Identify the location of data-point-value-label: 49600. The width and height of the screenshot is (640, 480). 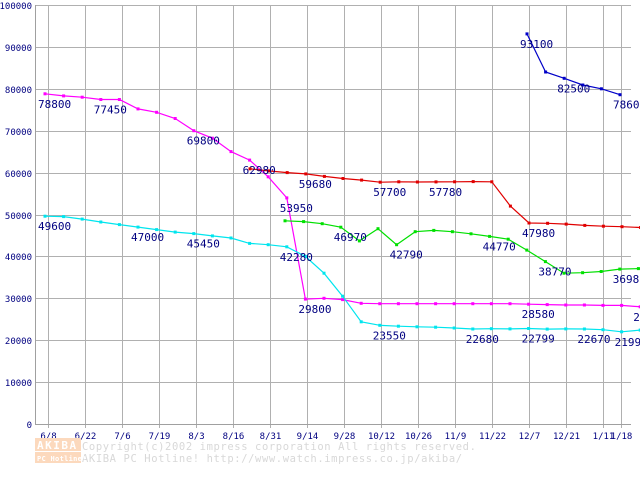
(54, 226).